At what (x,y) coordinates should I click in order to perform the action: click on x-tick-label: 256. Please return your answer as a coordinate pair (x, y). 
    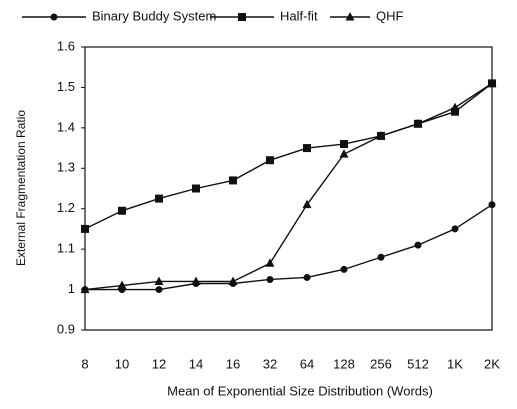
    Looking at the image, I should click on (381, 363).